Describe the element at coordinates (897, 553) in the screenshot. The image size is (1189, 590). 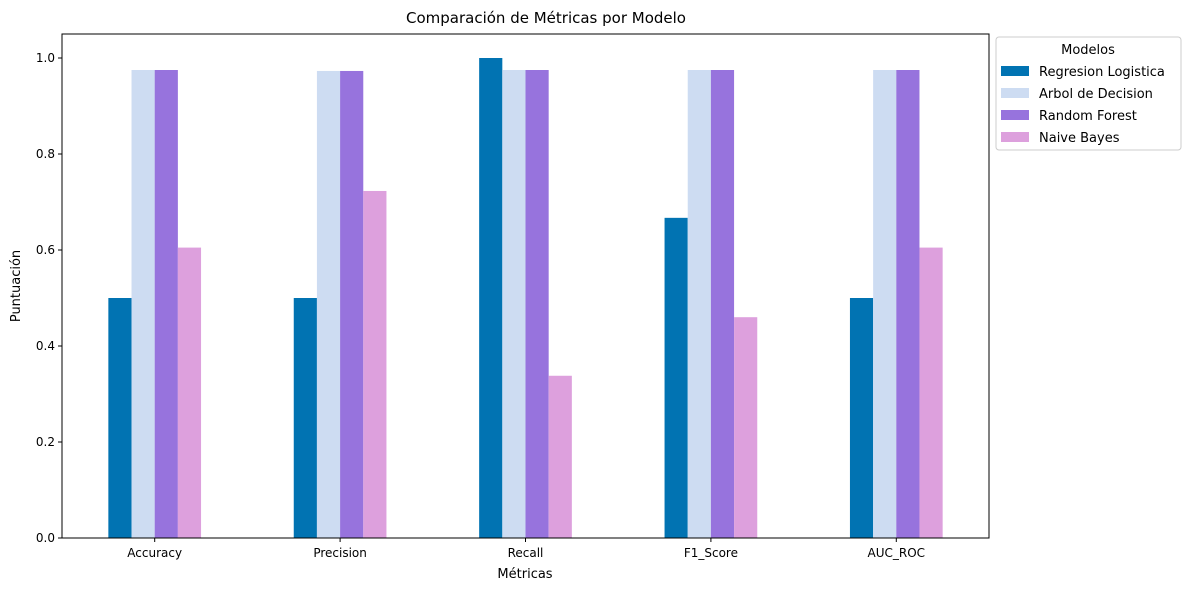
I see `x-tick-label: AUC_ROC` at that location.